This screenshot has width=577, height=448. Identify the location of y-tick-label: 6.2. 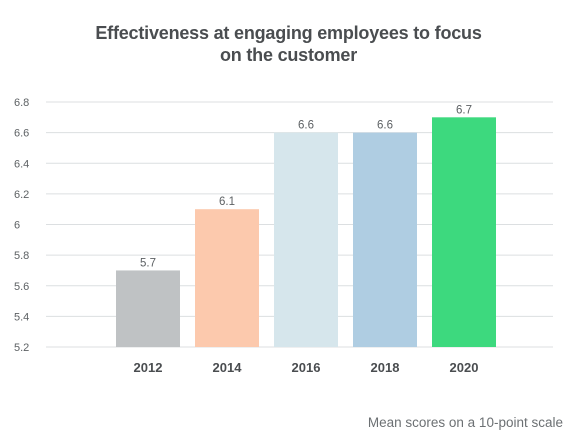
(21, 195).